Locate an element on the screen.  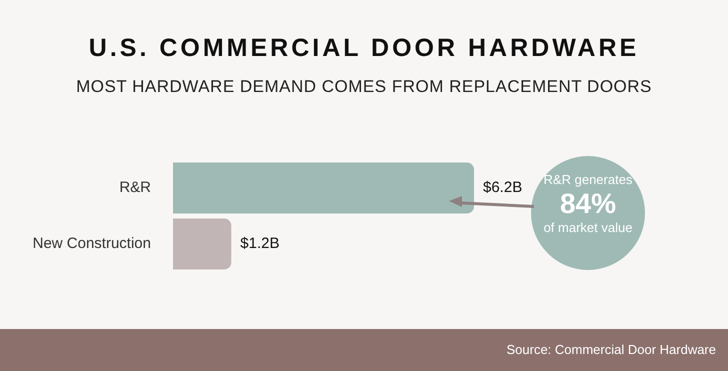
data-label: $6.2B is located at coordinates (502, 187).